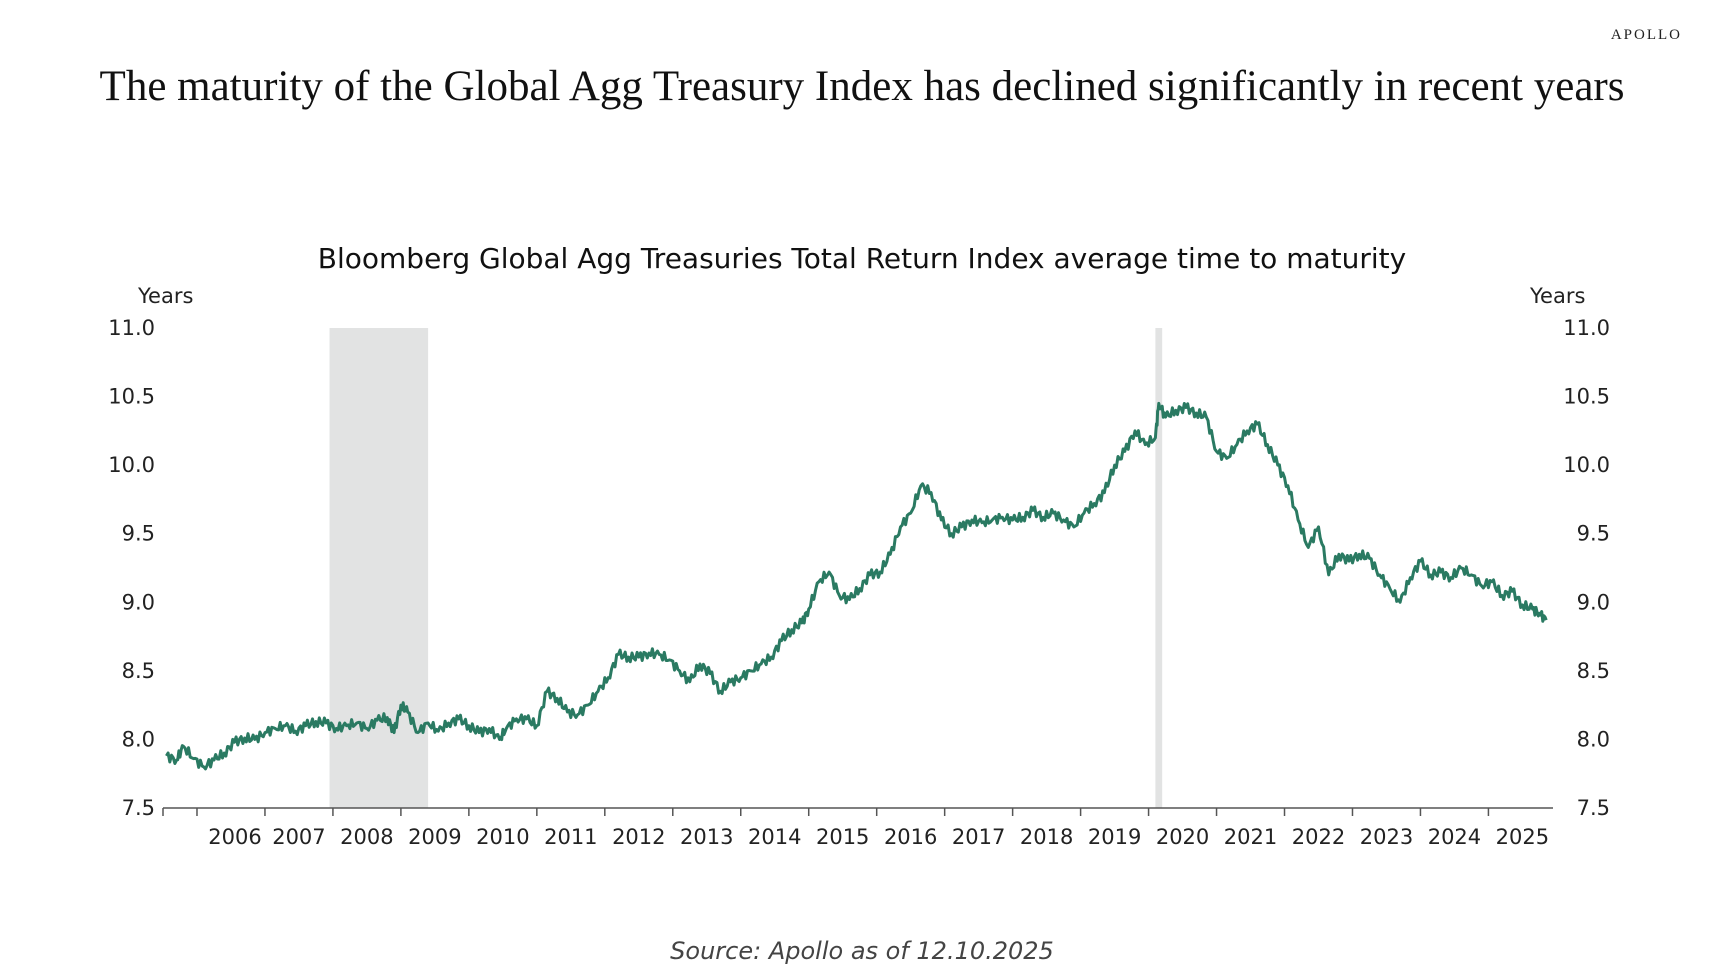 The height and width of the screenshot is (980, 1724). What do you see at coordinates (1250, 837) in the screenshot?
I see `x-tick-label: 2021` at bounding box center [1250, 837].